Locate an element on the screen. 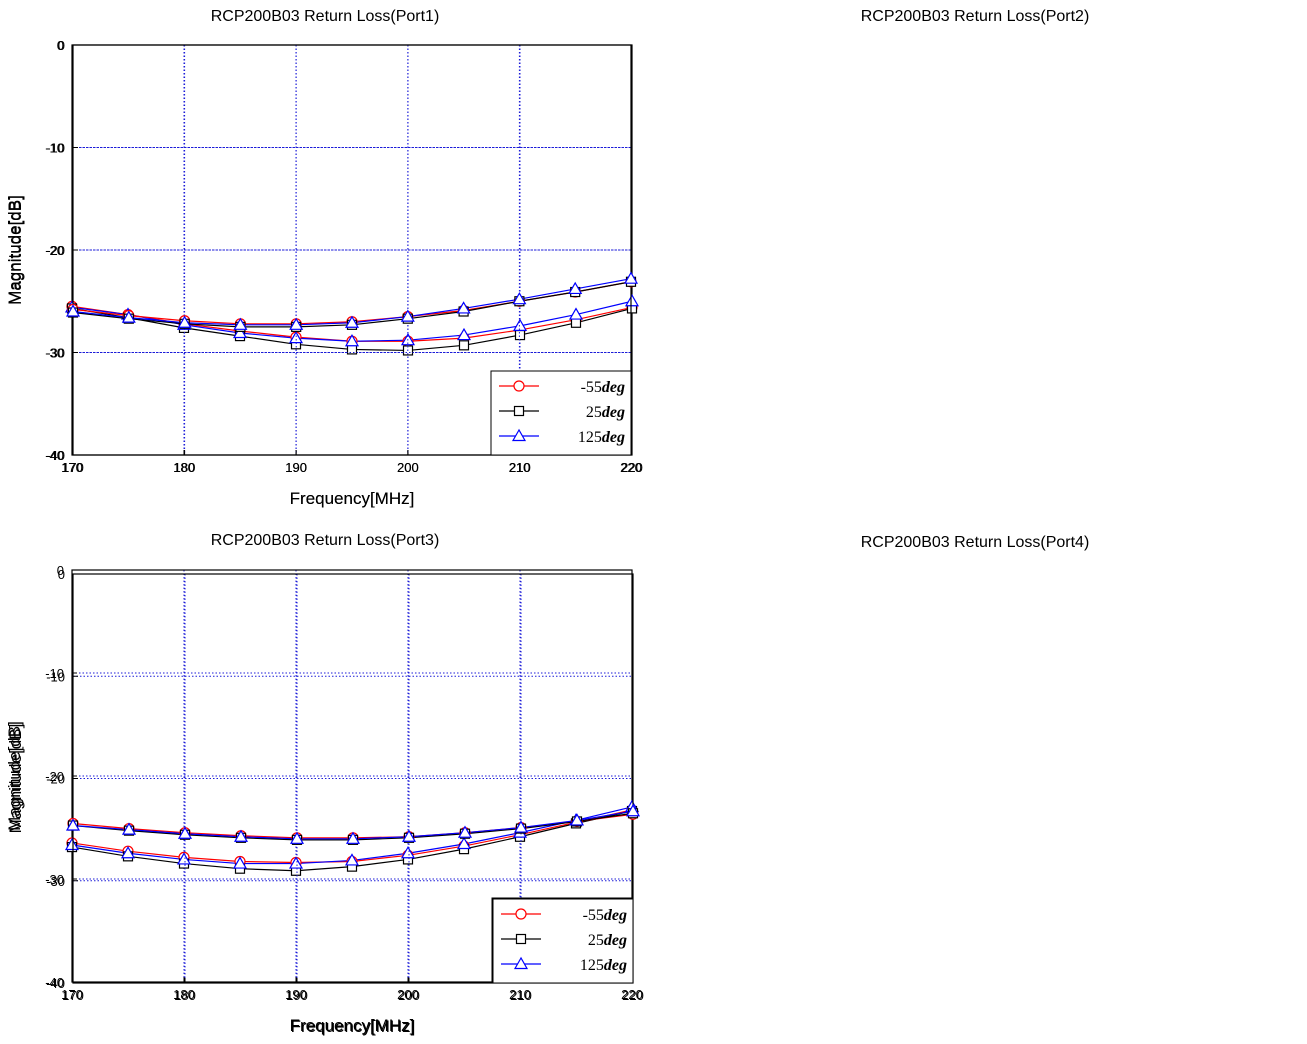  chart-title: RCP200B03 Return Loss(Port1) is located at coordinates (325, 16).